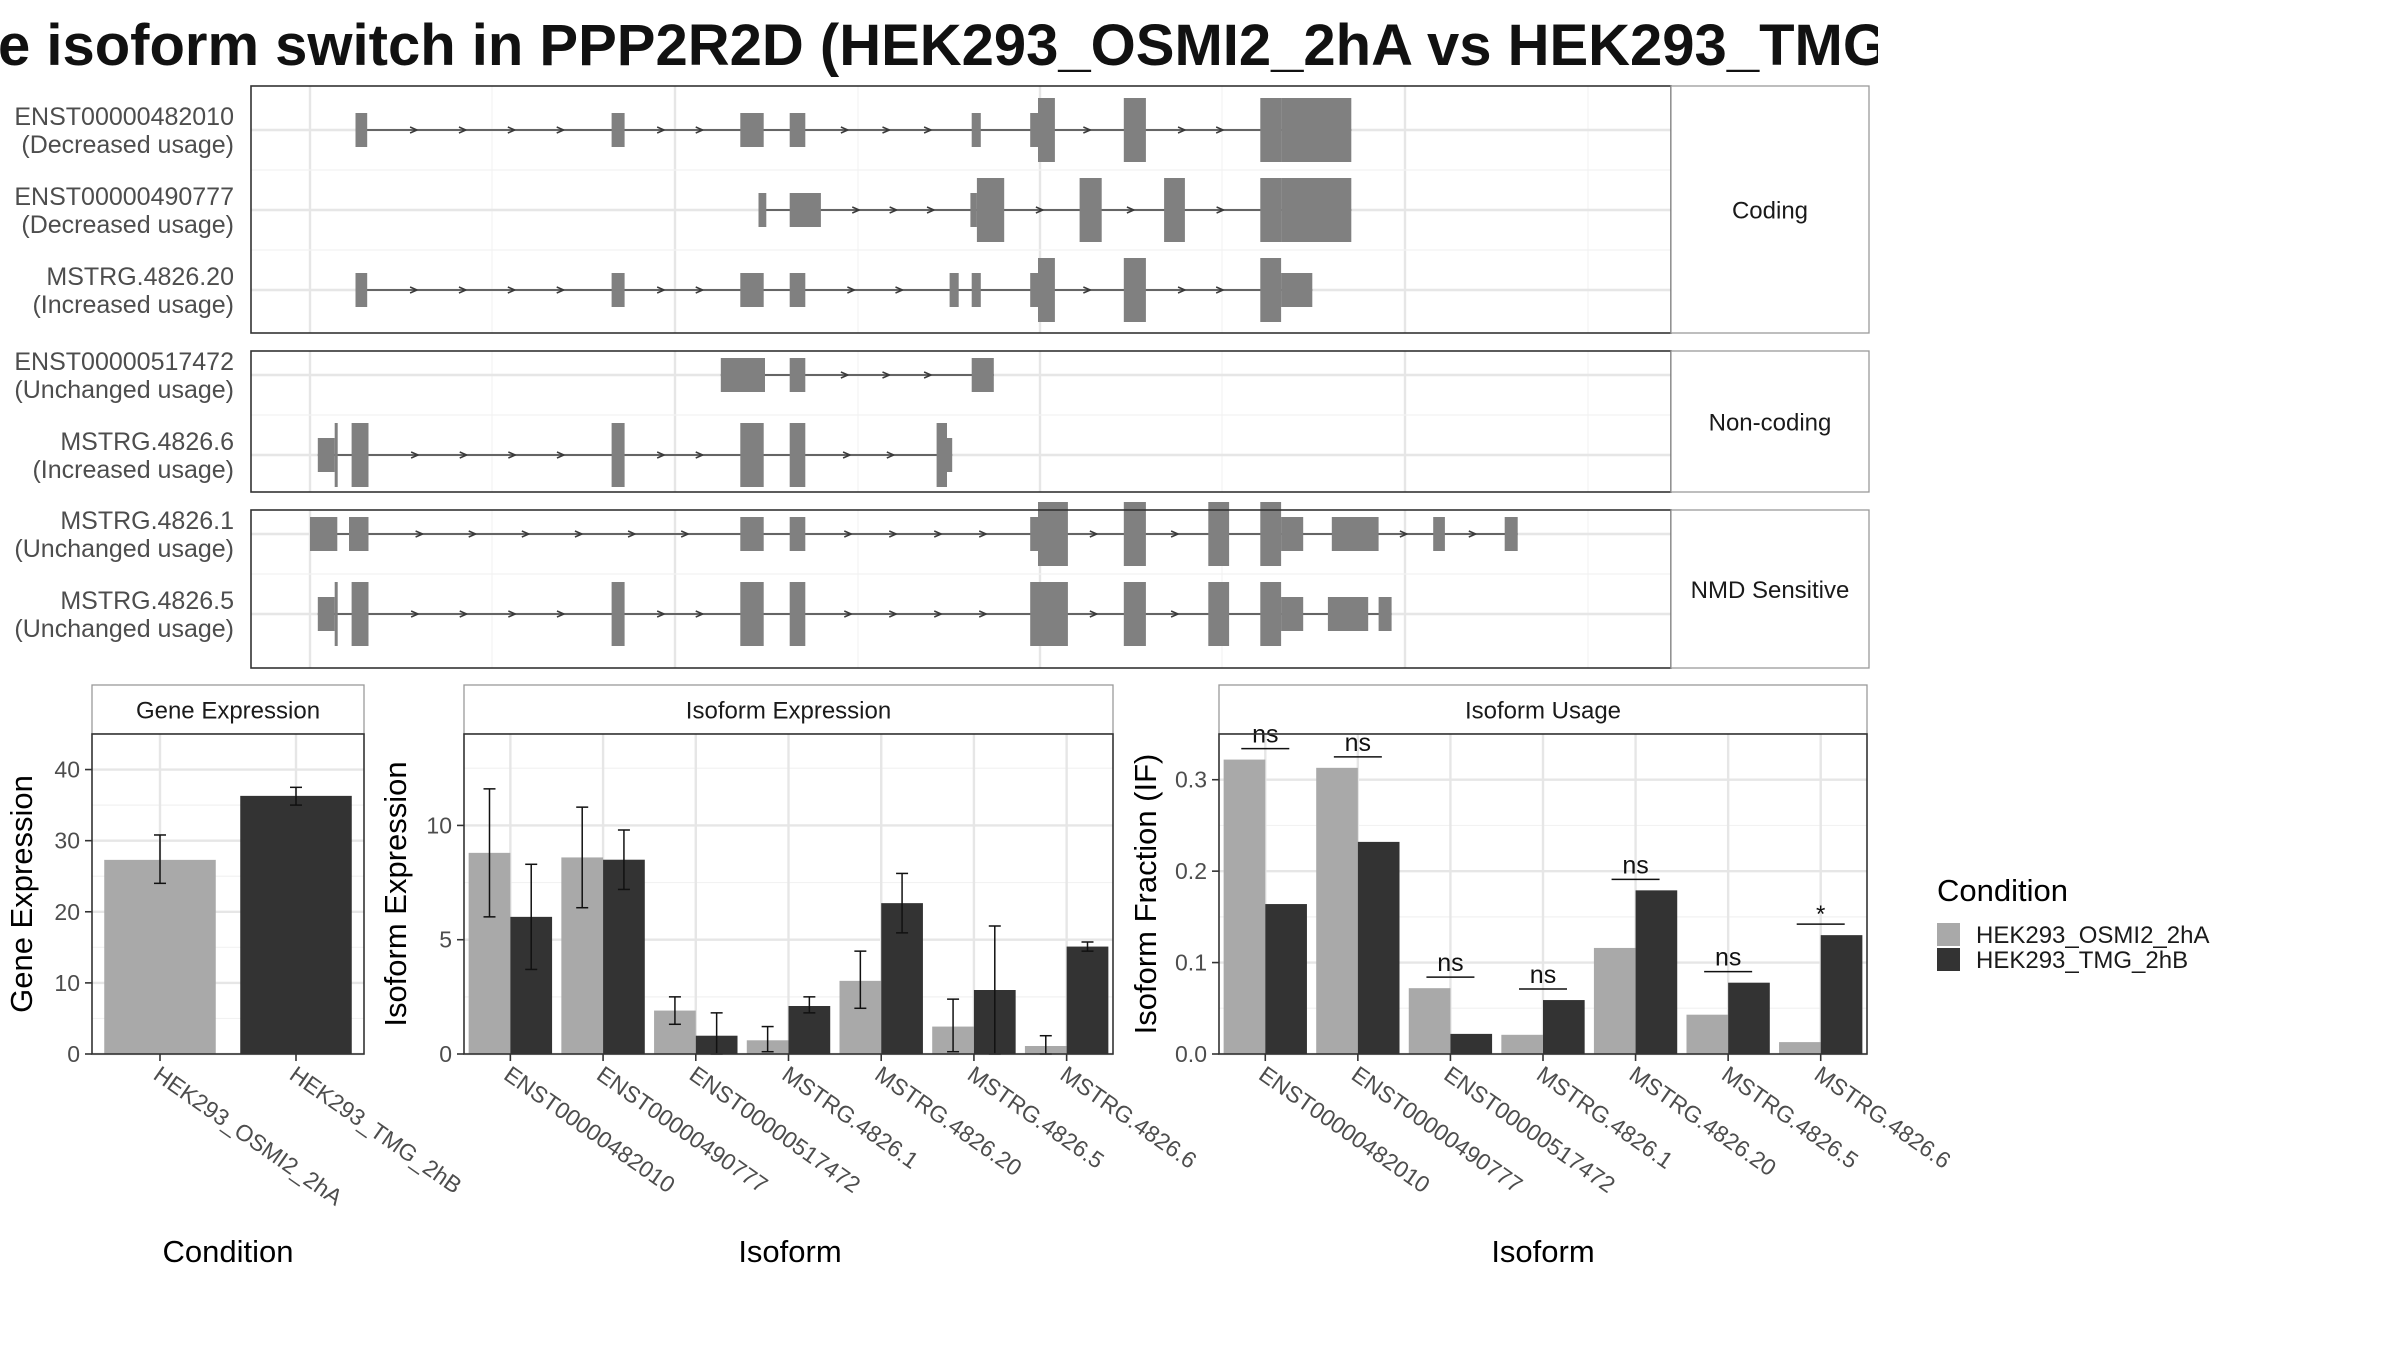 This screenshot has height=1350, width=2400. Describe the element at coordinates (1437, 1129) in the screenshot. I see `x-tick-label: ENST00000490777` at that location.